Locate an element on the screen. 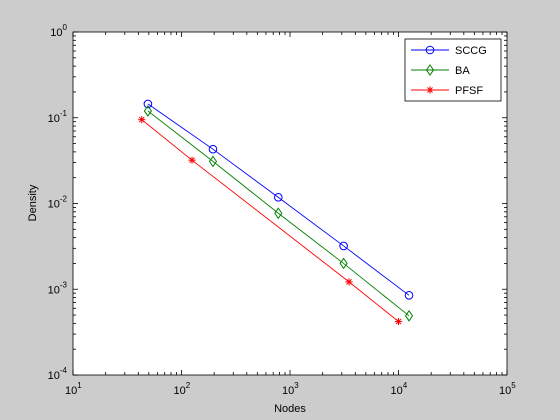 This screenshot has height=420, width=560. legend-label-ba: BA is located at coordinates (462, 71).